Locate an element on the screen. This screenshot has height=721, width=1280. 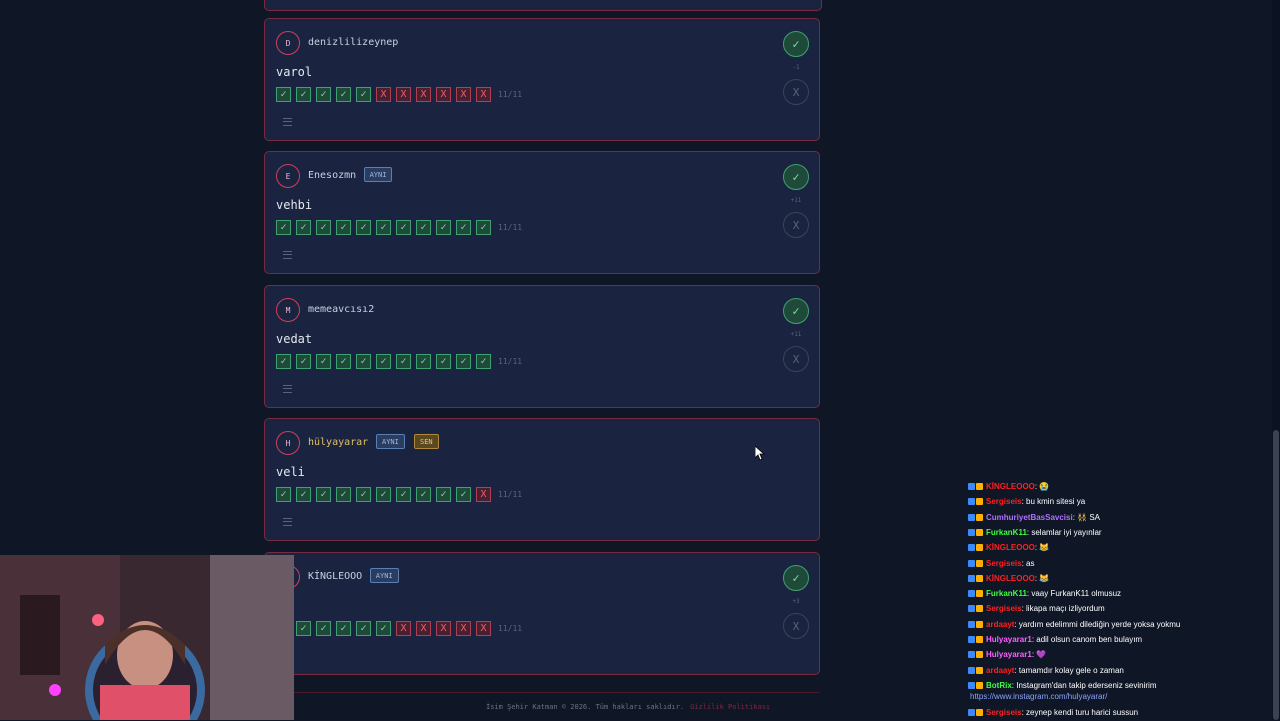
user-avatar: H is located at coordinates (288, 443).